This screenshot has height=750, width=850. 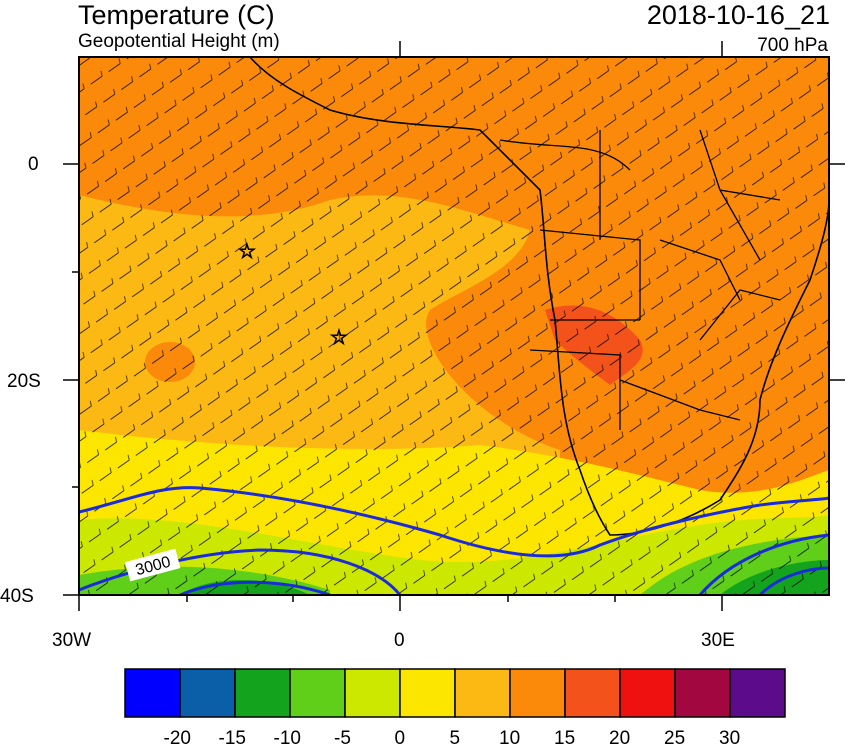 What do you see at coordinates (24, 381) in the screenshot?
I see `lat-label-20s: 20S` at bounding box center [24, 381].